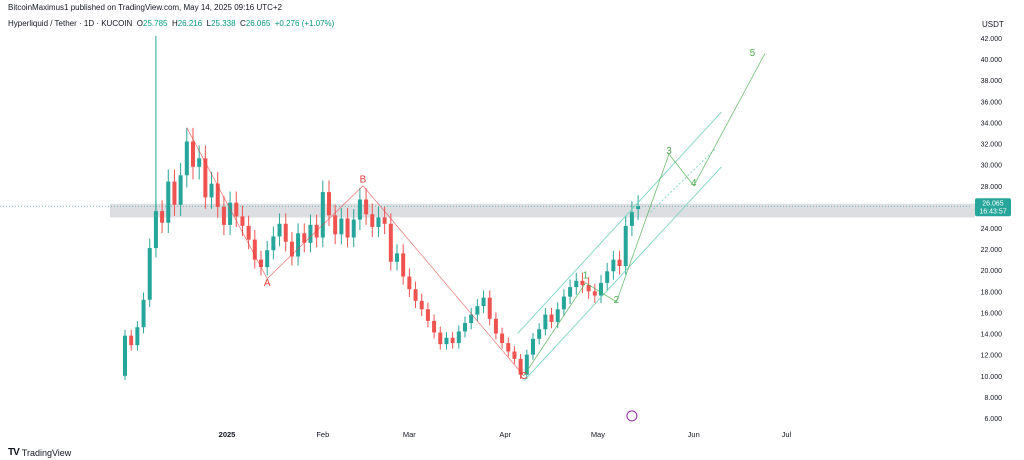 This screenshot has height=460, width=1024. I want to click on open-value: 25.785, so click(155, 23).